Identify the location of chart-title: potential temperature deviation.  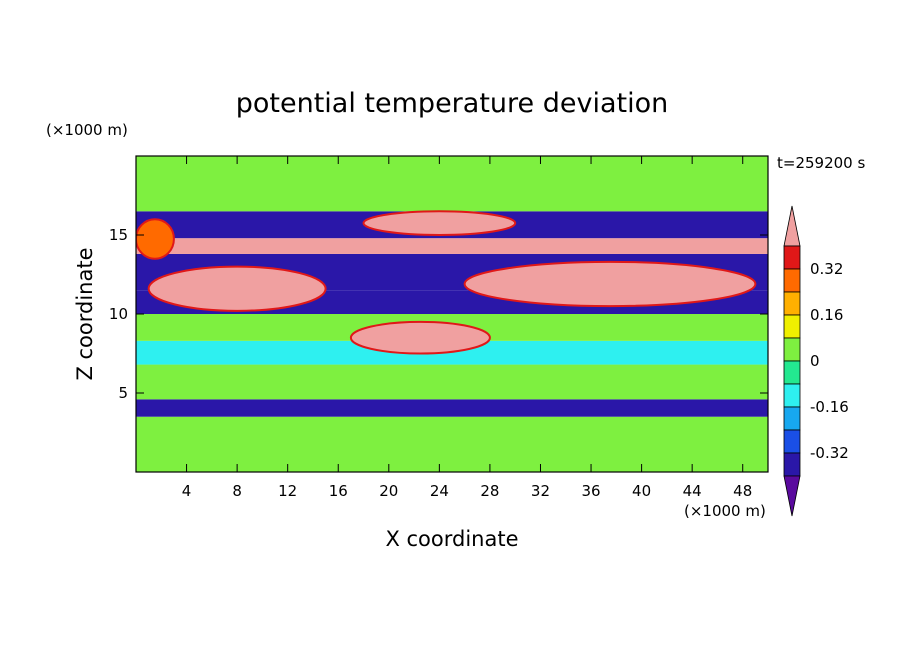
(452, 103).